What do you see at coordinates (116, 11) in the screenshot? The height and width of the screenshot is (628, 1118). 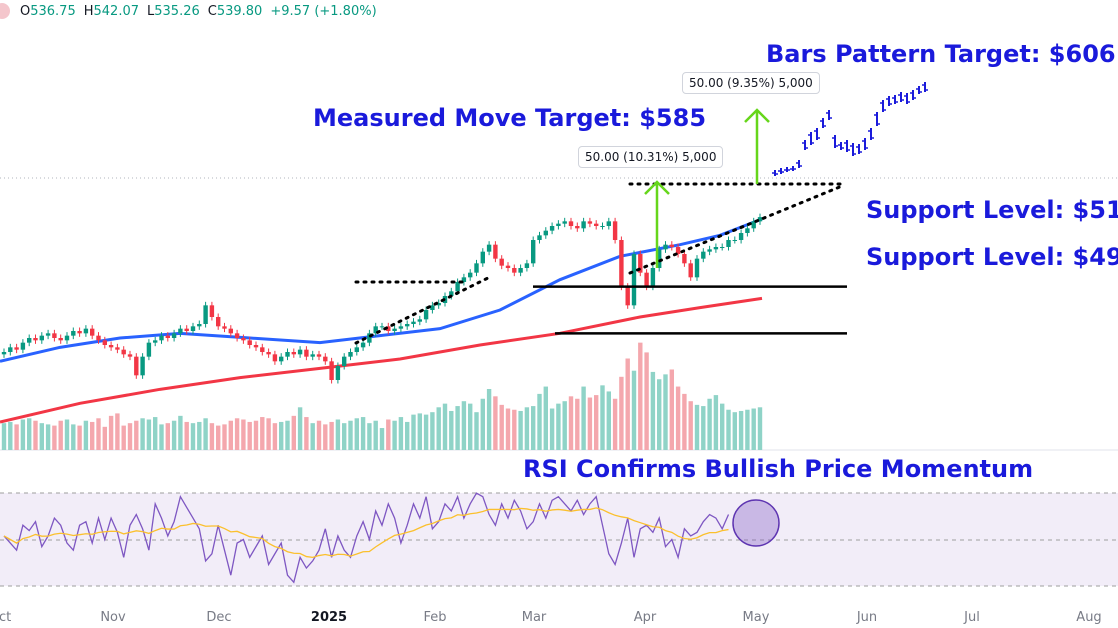 I see `high-value: 542.07` at bounding box center [116, 11].